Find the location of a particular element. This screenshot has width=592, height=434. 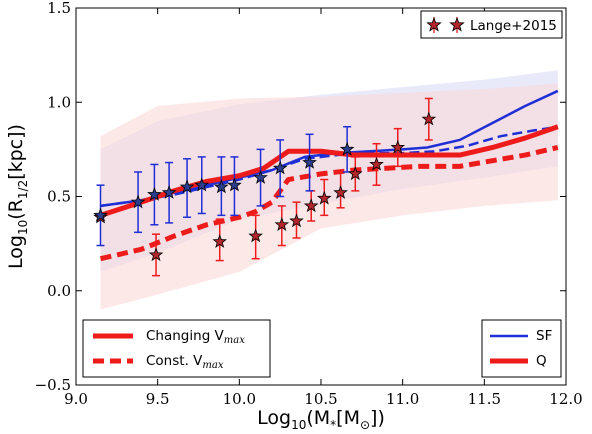

legend-line-style-box is located at coordinates (176, 348).